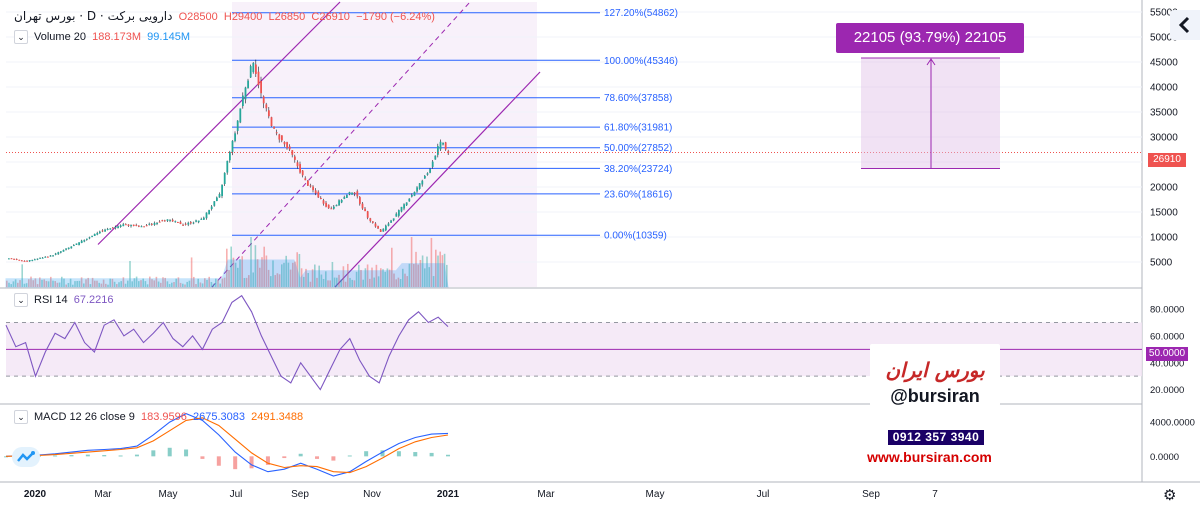  I want to click on watermark-handle: @bursiran, so click(935, 396).